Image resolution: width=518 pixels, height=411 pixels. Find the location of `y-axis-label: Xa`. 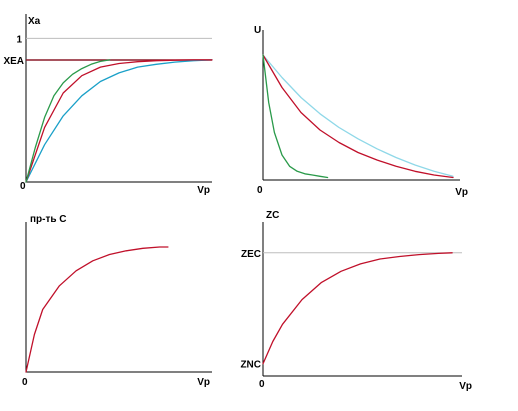

y-axis-label: Xa is located at coordinates (34, 21).